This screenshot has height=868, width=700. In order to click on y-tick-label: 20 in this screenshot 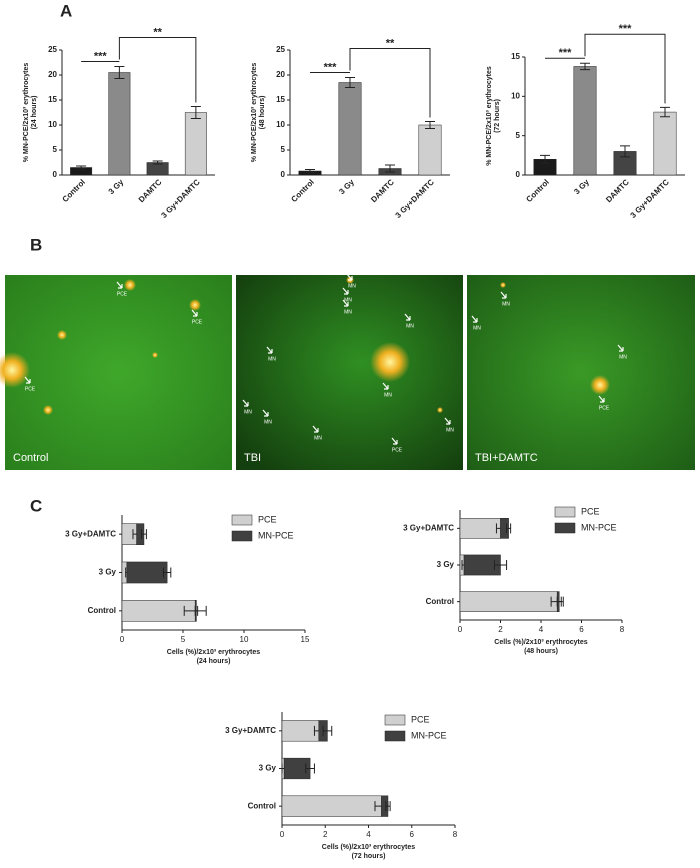, I will do `click(280, 74)`.